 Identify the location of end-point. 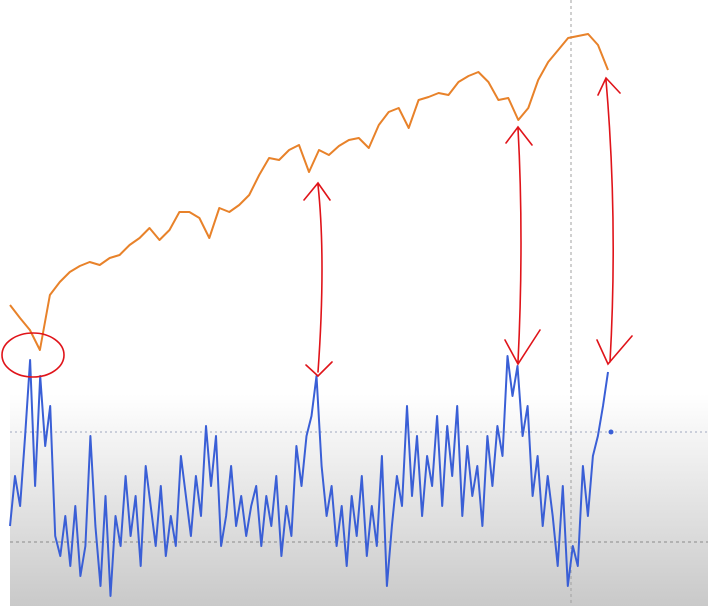
(611, 432).